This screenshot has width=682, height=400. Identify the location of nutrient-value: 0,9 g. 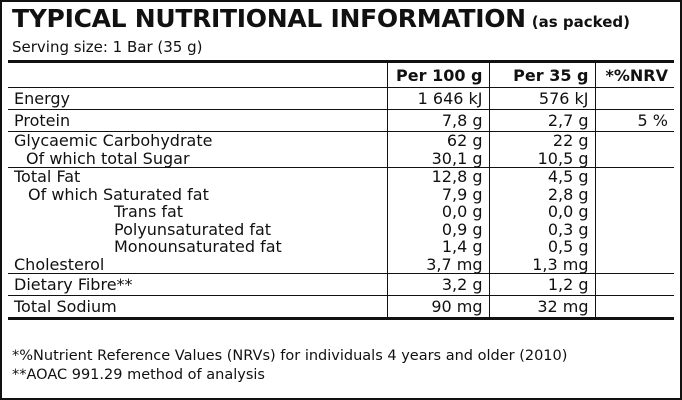
(462, 229).